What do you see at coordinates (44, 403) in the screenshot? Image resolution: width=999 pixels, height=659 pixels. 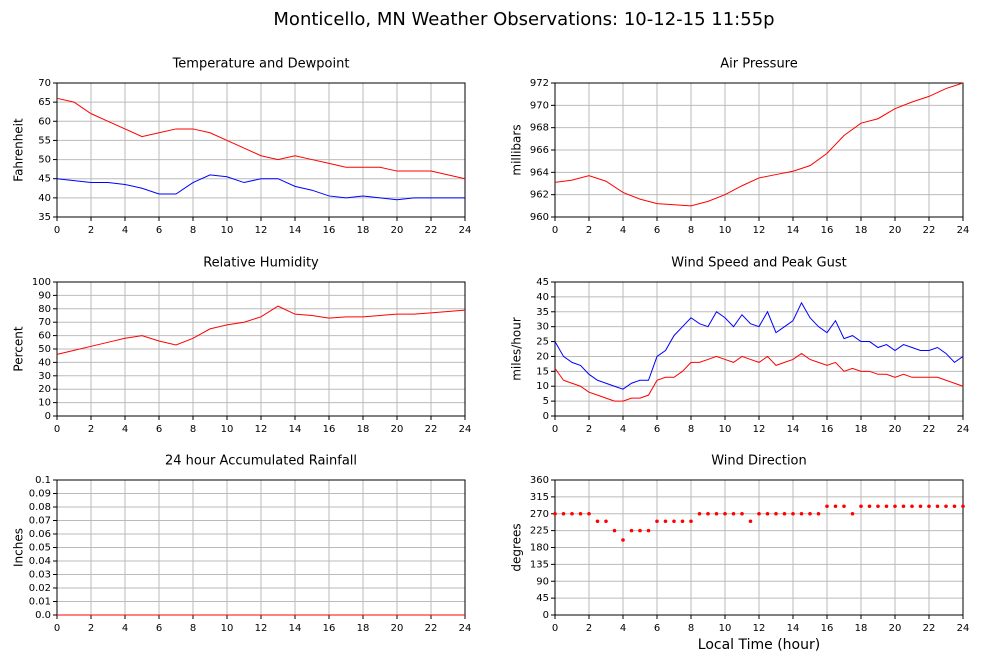 I see `y-tick-label: 10` at bounding box center [44, 403].